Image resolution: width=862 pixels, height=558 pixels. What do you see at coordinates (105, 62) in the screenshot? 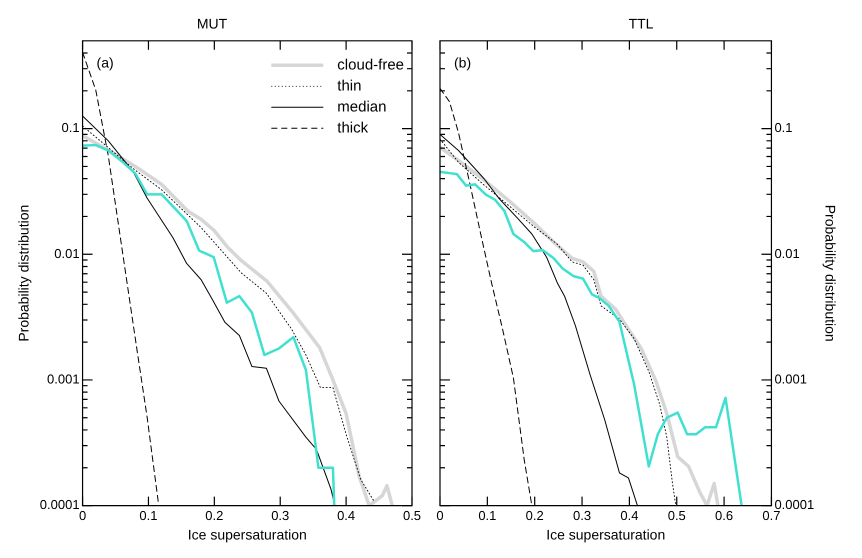
I see `annotation: (a)` at bounding box center [105, 62].